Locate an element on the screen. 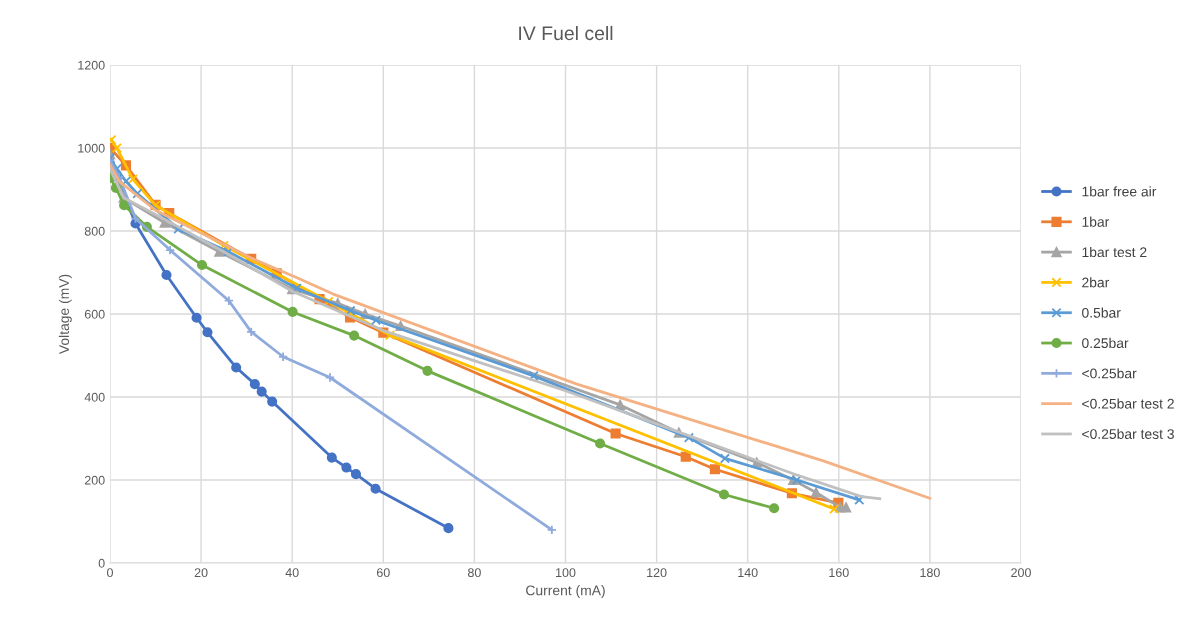 The image size is (1198, 630). x-tick-label: 140 is located at coordinates (748, 573).